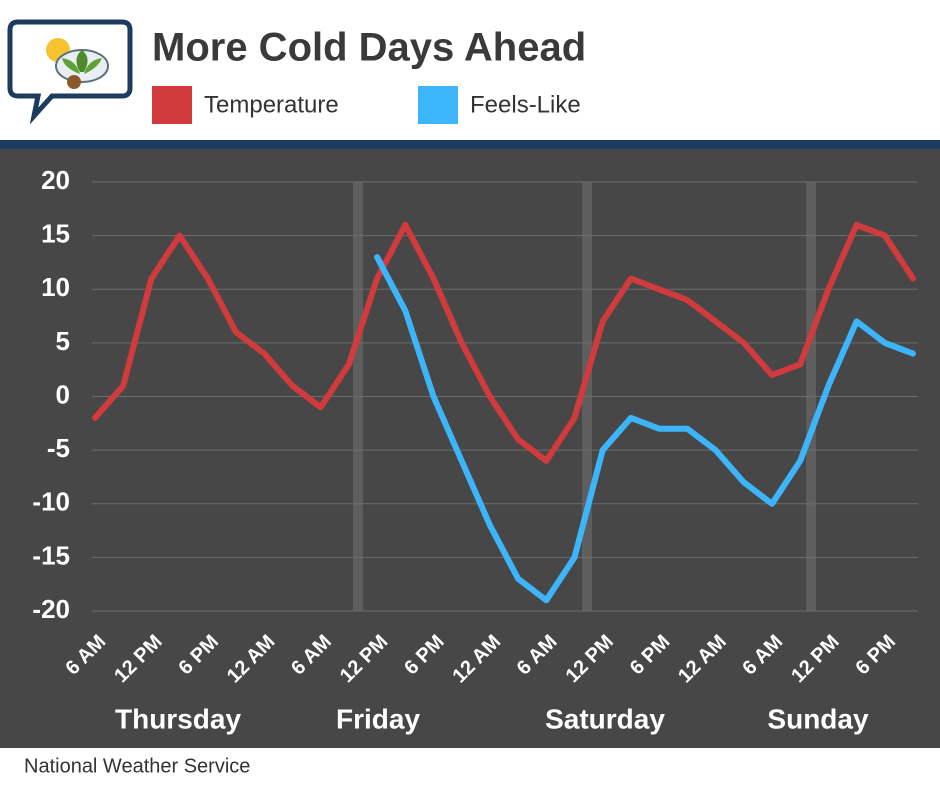 The image size is (940, 788). Describe the element at coordinates (55, 234) in the screenshot. I see `y-tick-label: 15` at that location.